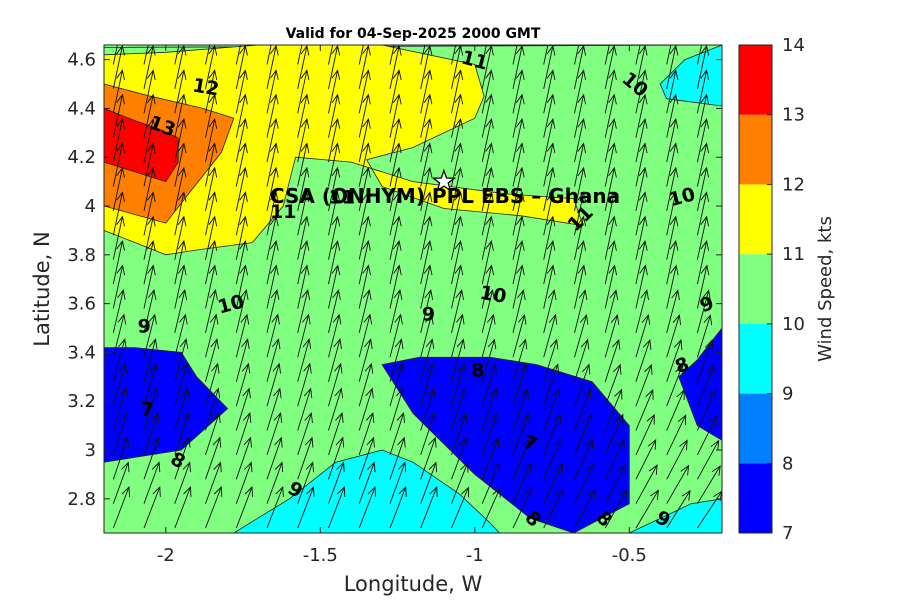  What do you see at coordinates (793, 254) in the screenshot?
I see `colorbar-tick-label: 11` at bounding box center [793, 254].